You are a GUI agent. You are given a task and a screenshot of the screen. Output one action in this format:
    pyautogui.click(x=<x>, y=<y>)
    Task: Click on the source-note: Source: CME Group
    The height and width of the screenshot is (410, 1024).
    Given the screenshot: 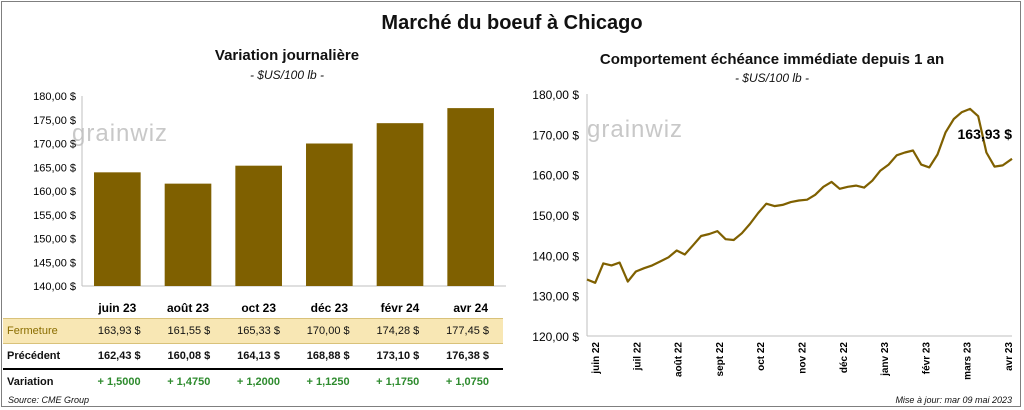 What is the action you would take?
    pyautogui.click(x=49, y=400)
    